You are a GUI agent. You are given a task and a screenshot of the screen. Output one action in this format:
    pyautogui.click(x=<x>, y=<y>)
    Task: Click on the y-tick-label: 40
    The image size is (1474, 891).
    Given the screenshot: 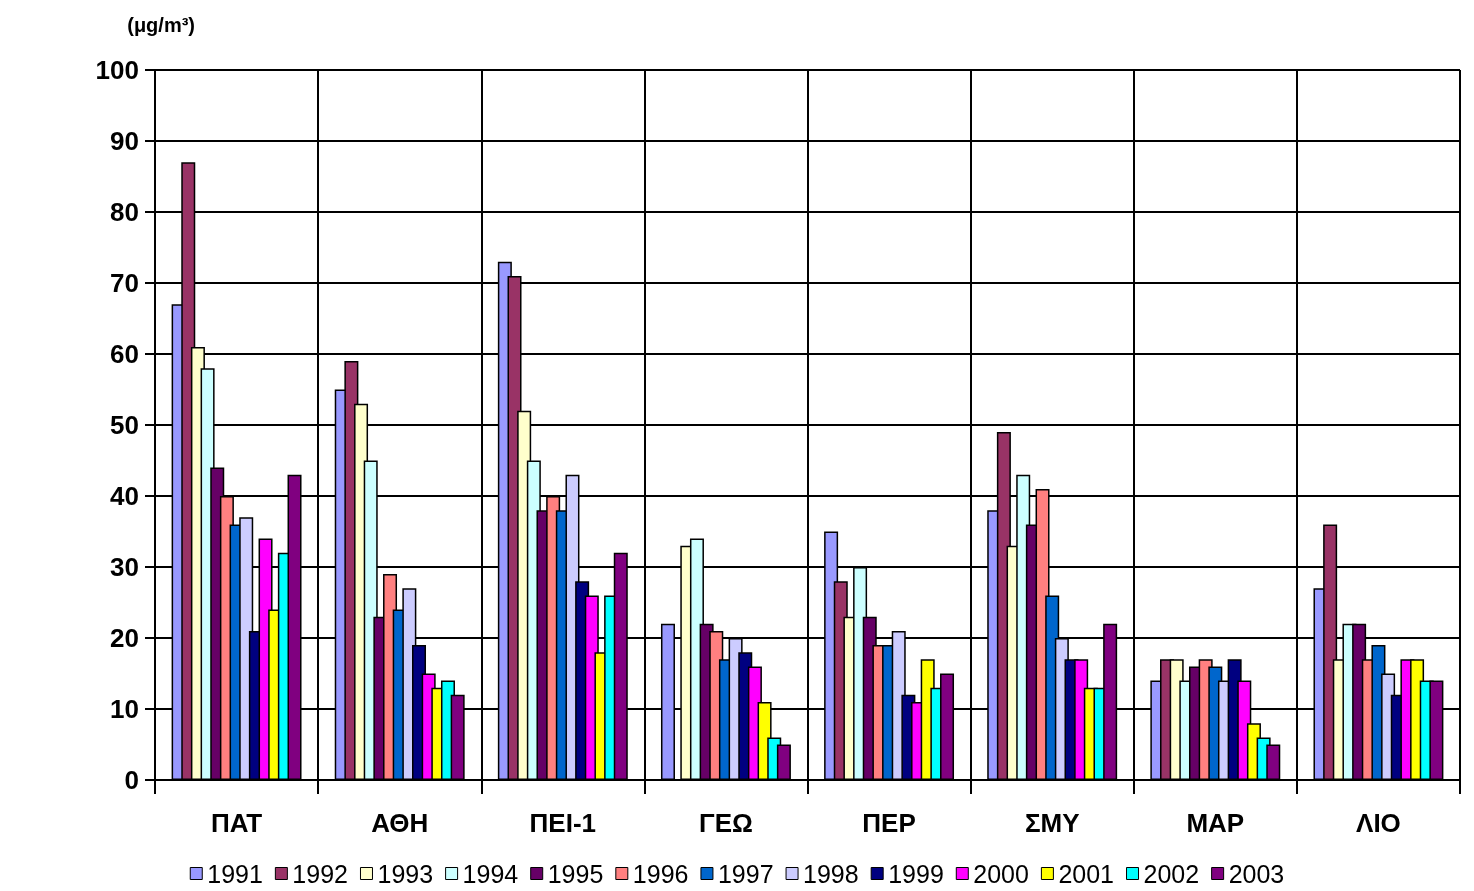 What is the action you would take?
    pyautogui.click(x=124, y=496)
    